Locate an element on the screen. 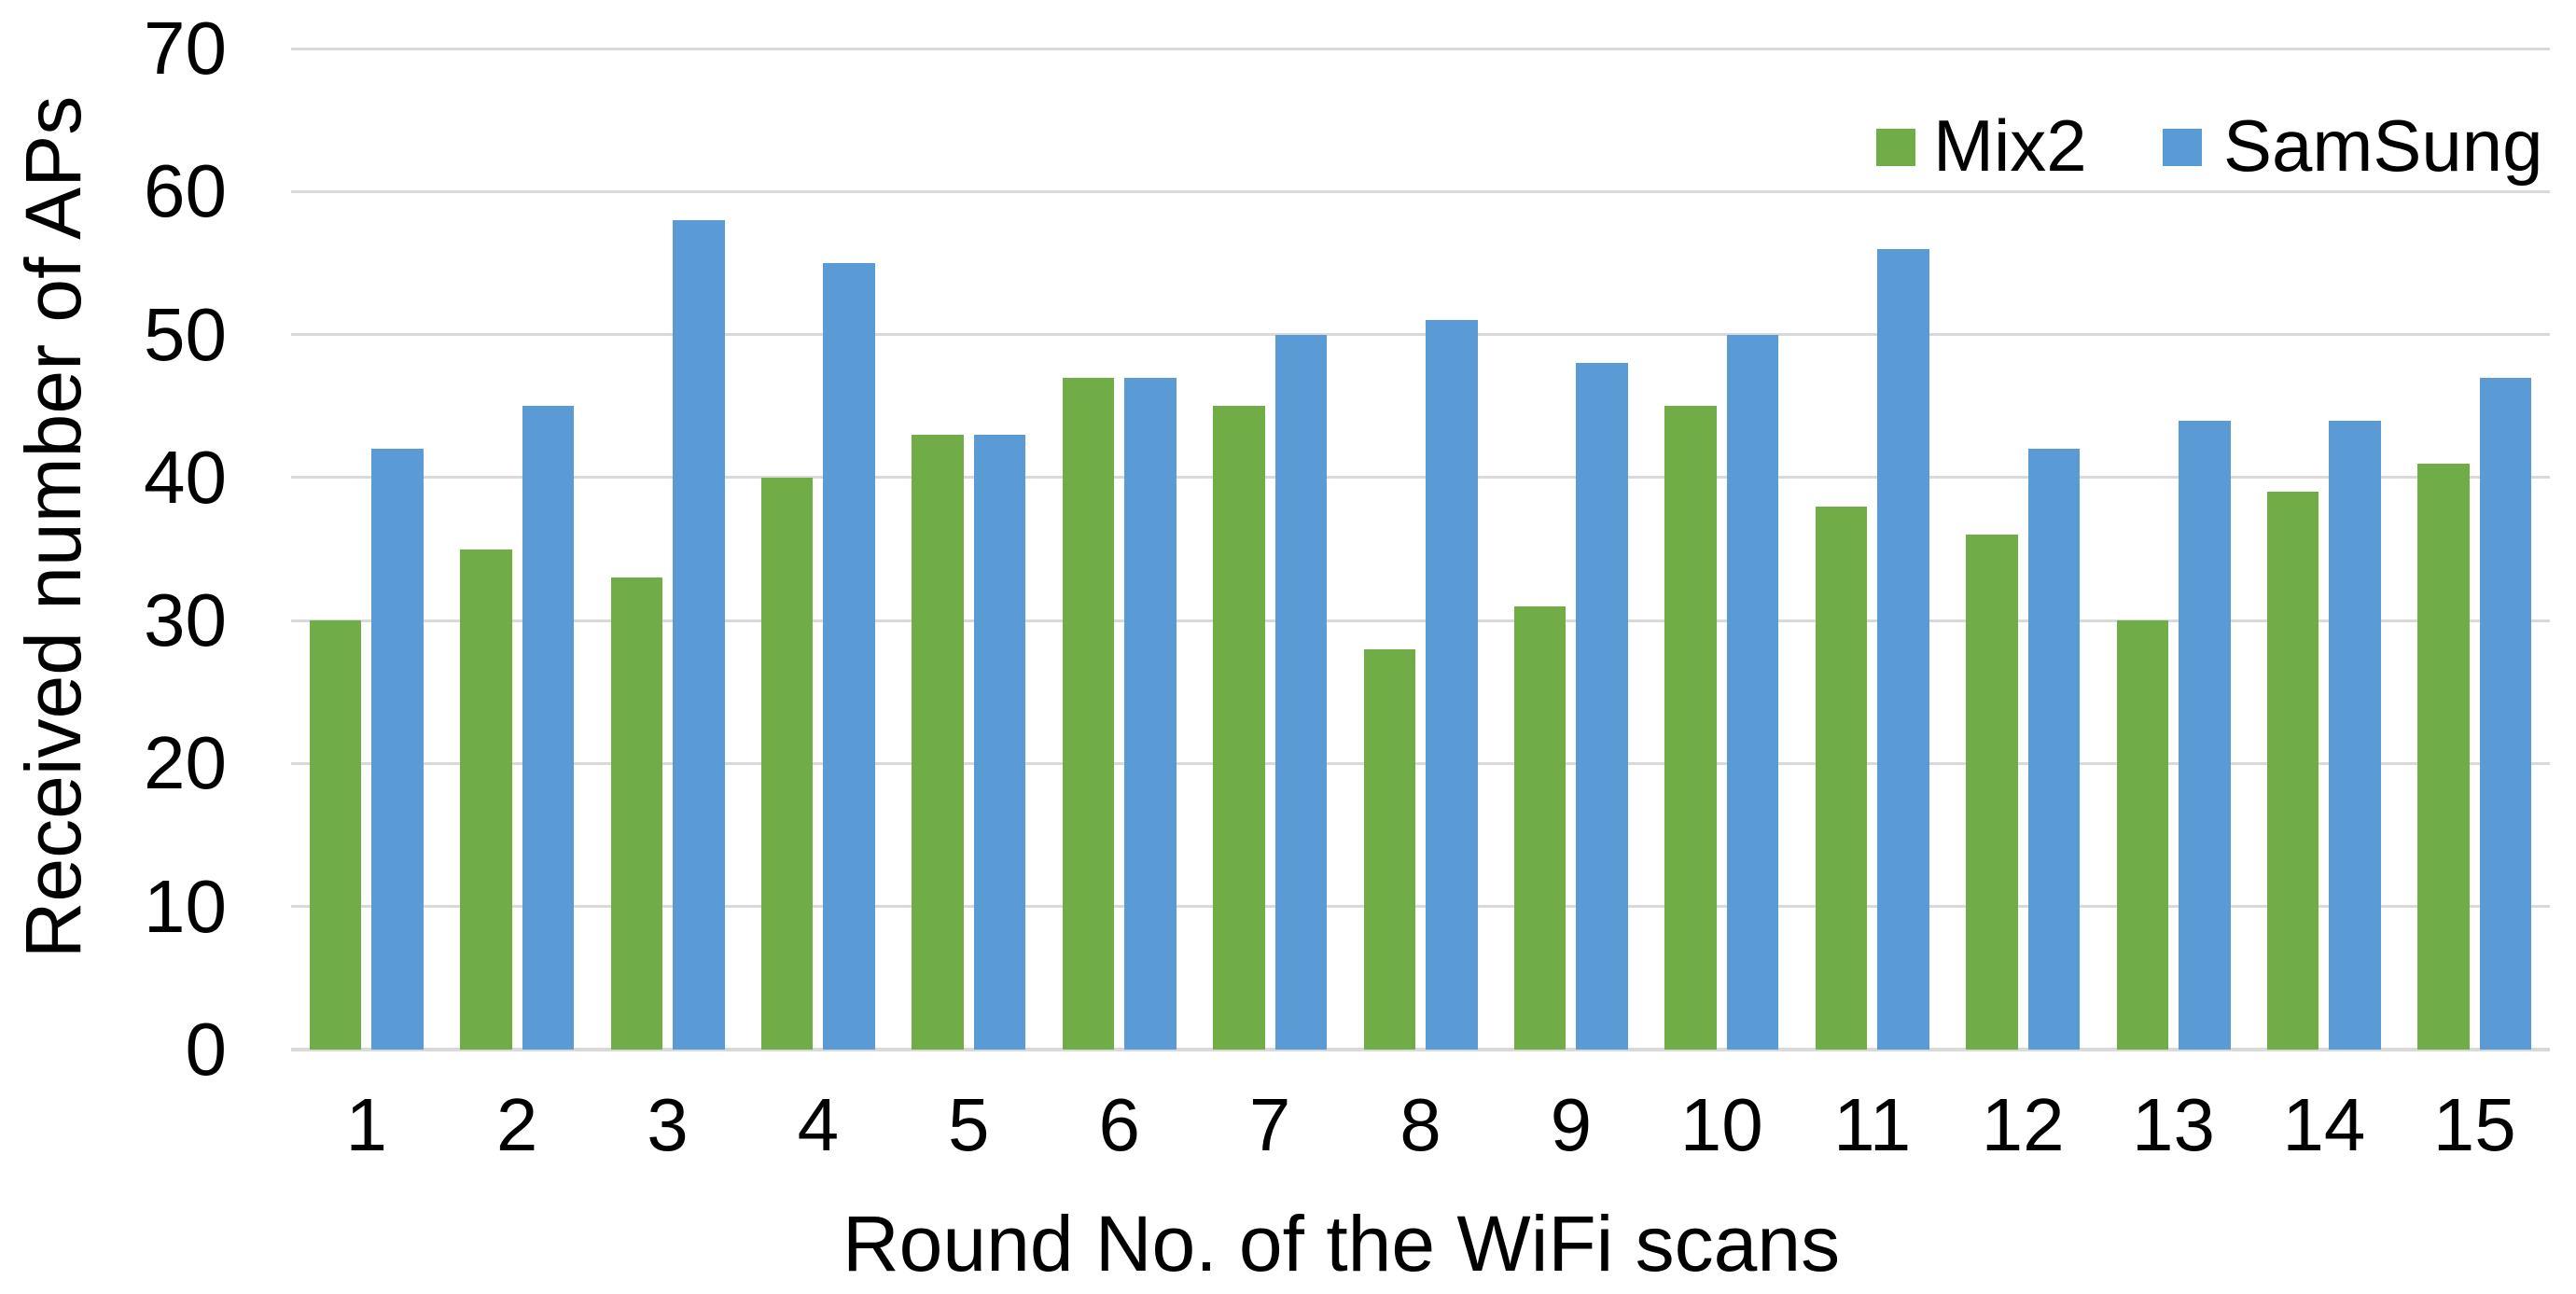  x-tick-label-4: 4 is located at coordinates (818, 1124).